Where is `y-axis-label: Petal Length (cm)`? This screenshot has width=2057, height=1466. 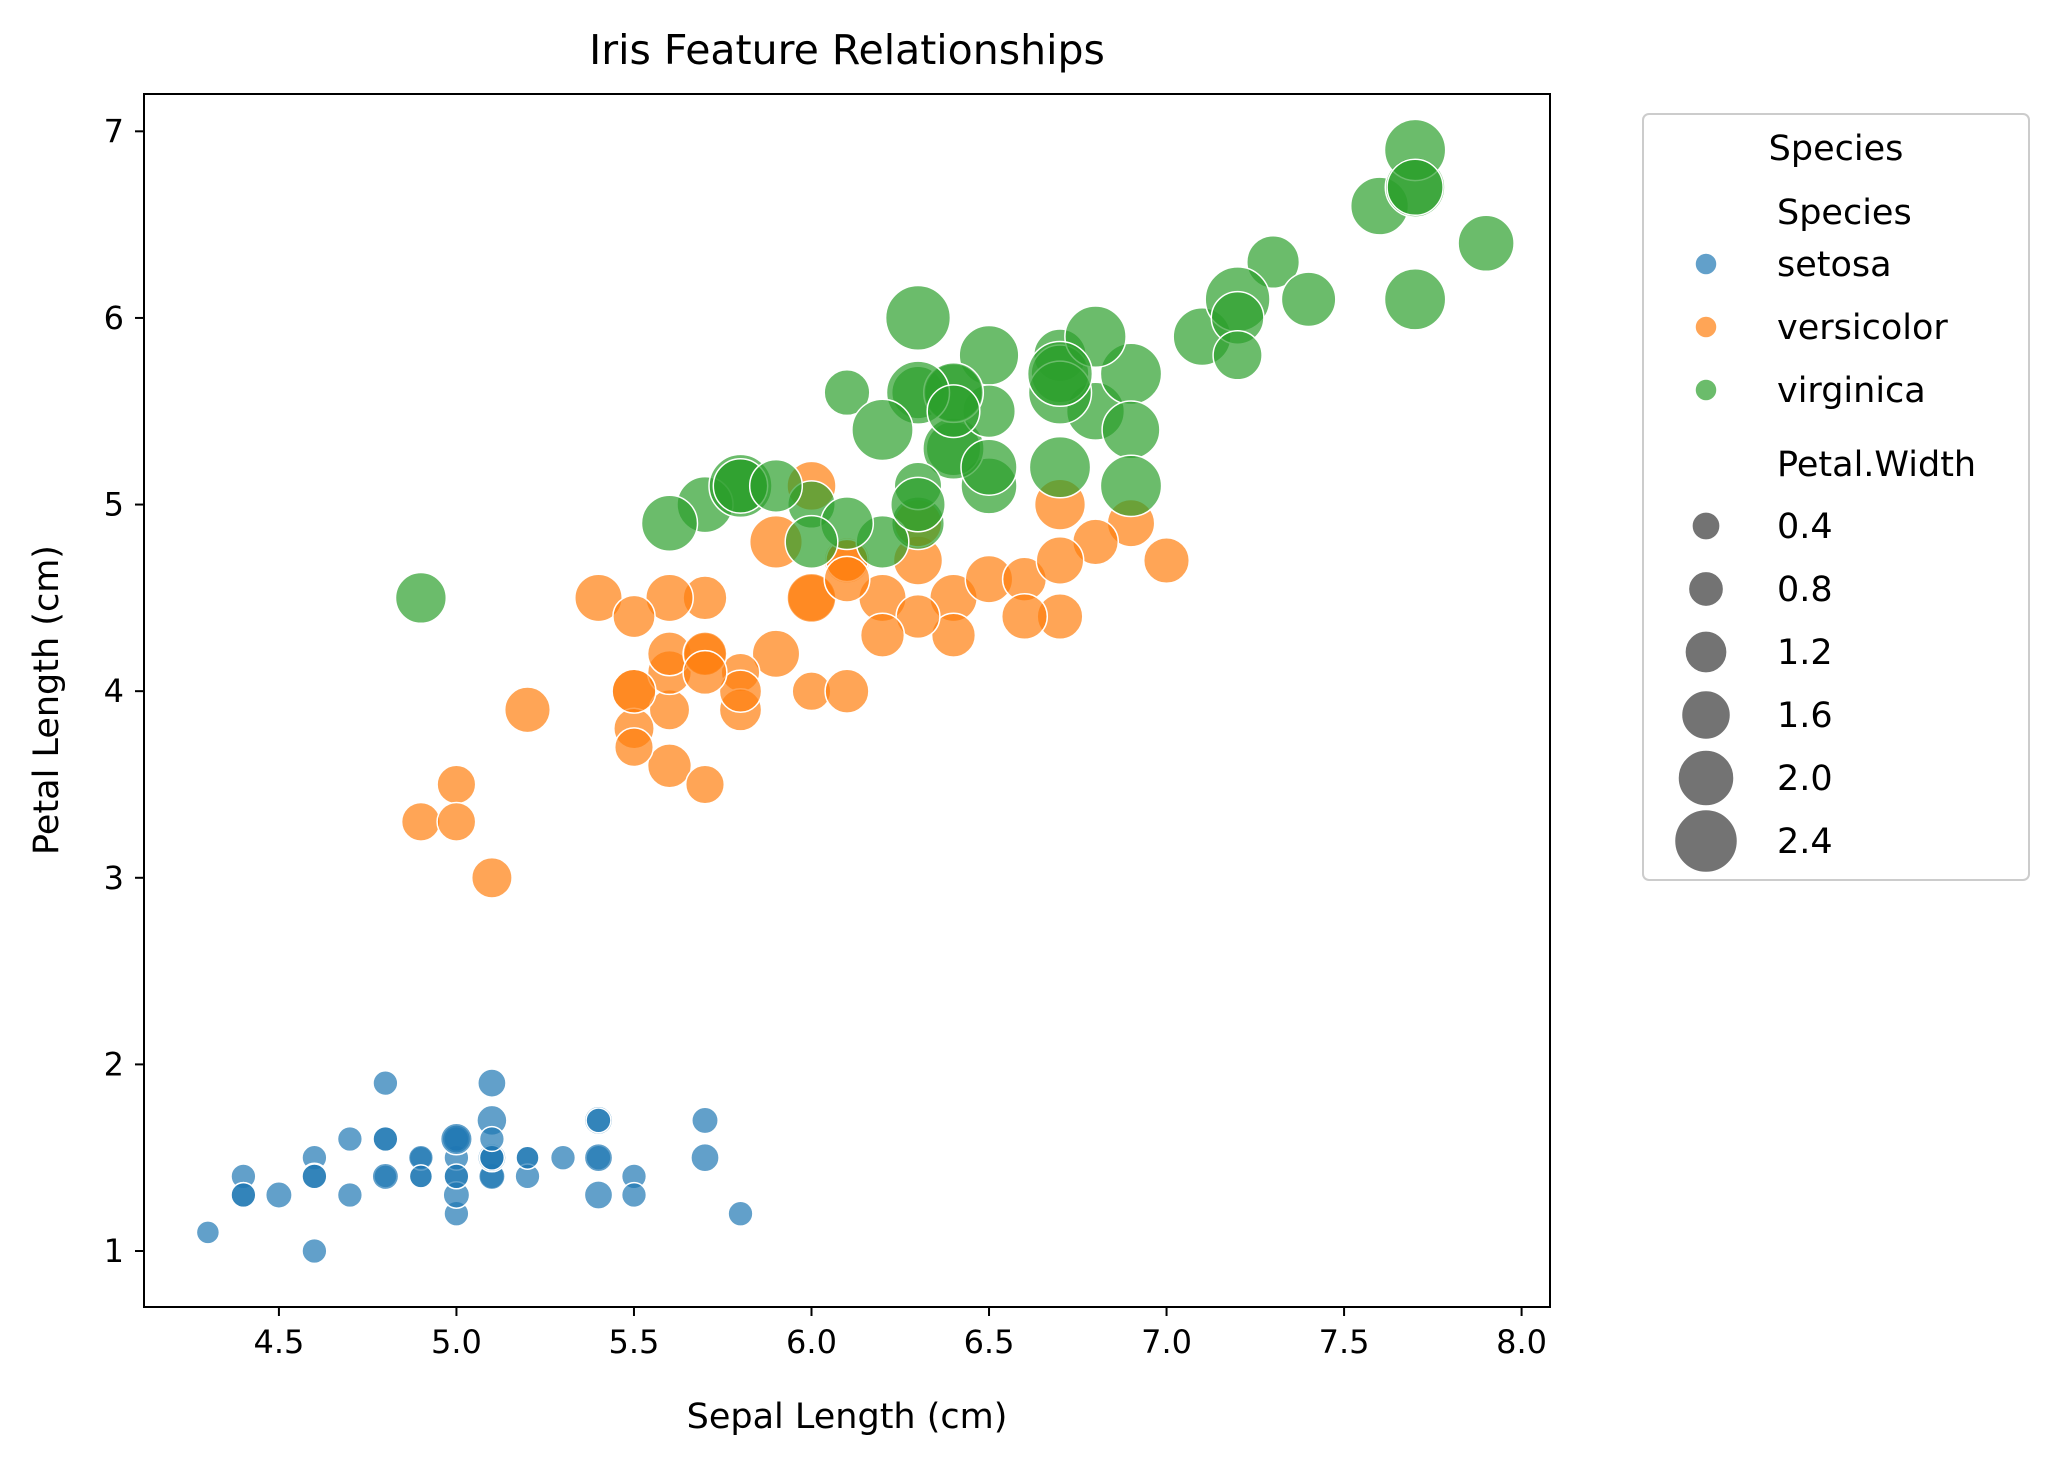 y-axis-label: Petal Length (cm) is located at coordinates (47, 700).